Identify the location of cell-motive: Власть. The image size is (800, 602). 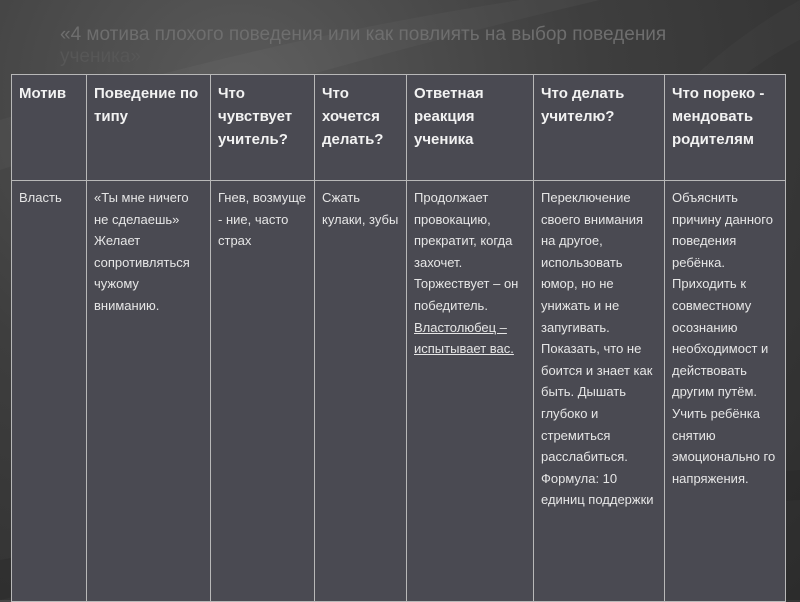
(49, 391).